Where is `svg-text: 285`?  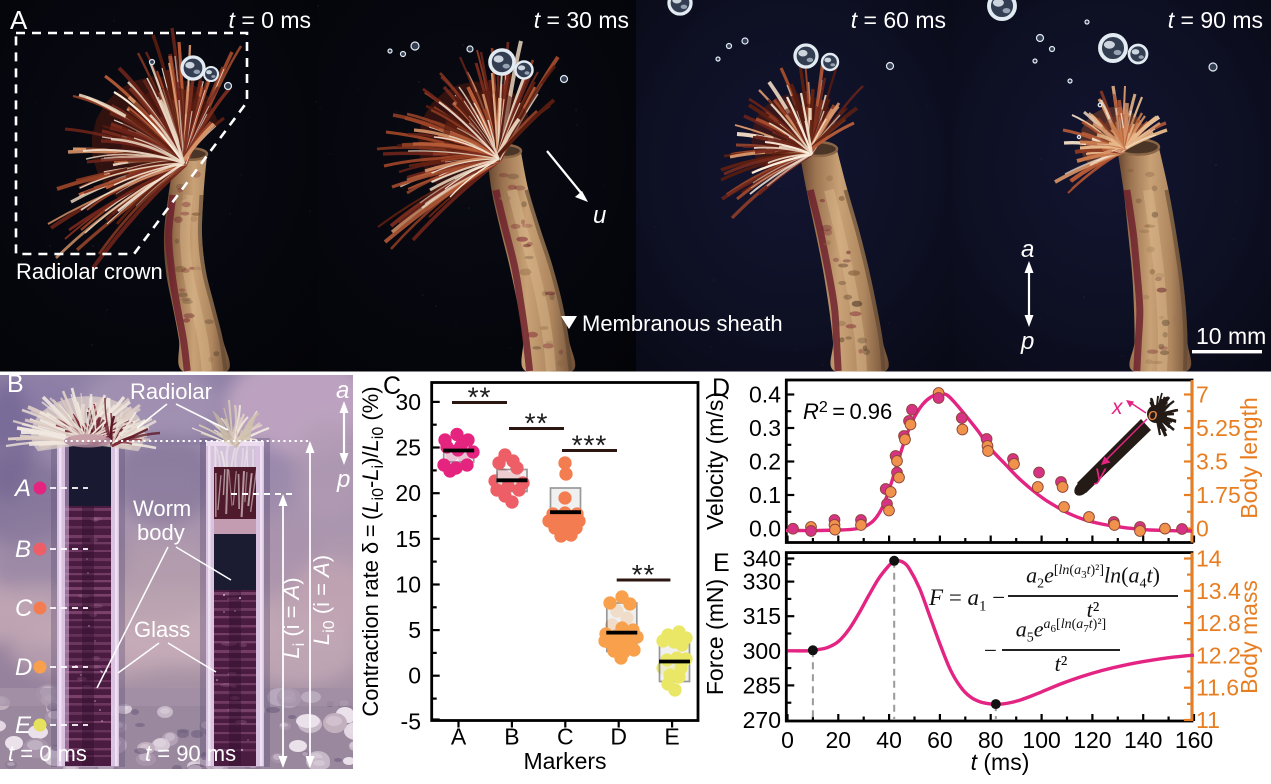 svg-text: 285 is located at coordinates (762, 685).